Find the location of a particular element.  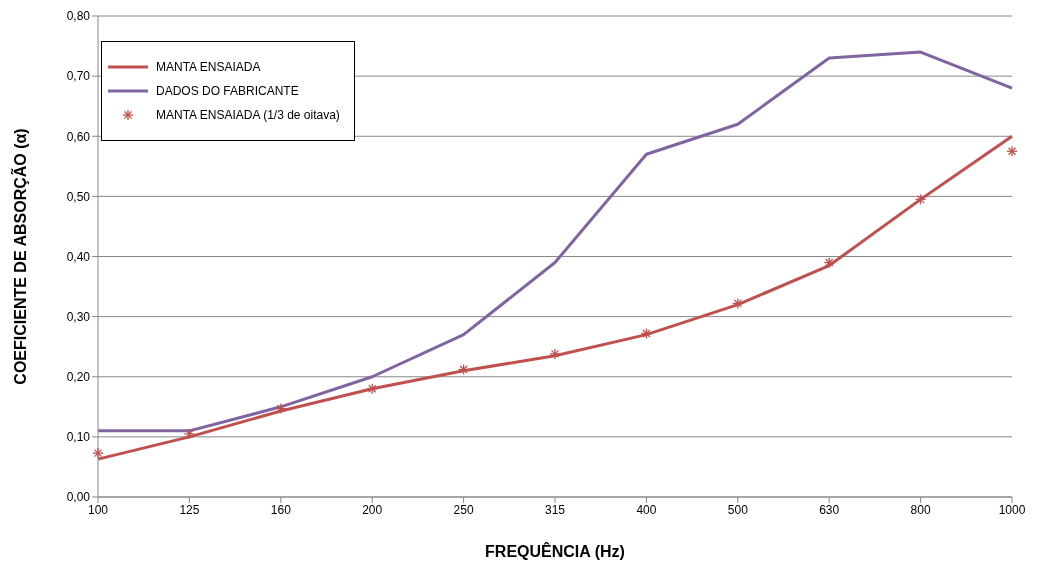

y-tick-label: 0,80 is located at coordinates (78, 16).